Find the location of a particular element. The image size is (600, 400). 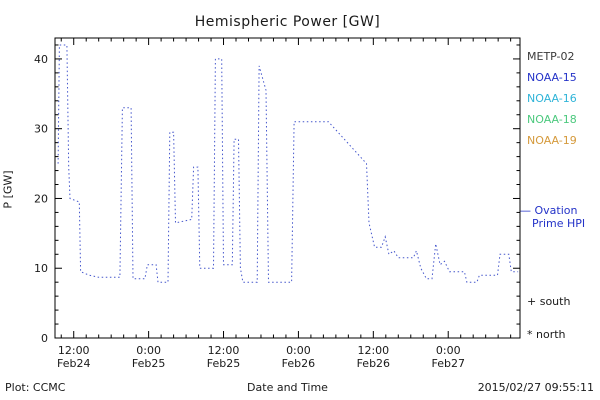

y-tick-label: 10 is located at coordinates (41, 268).